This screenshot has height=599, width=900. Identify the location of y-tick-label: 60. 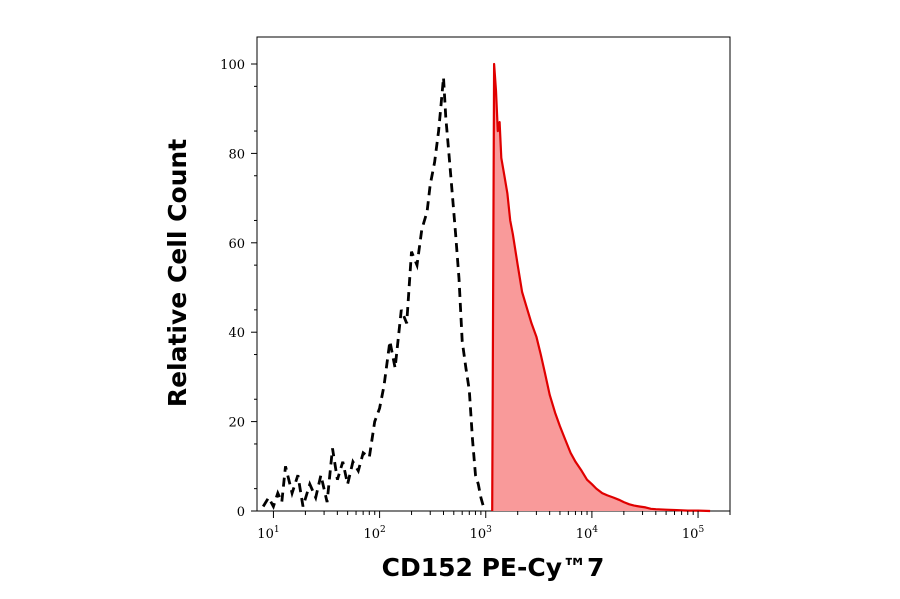
(236, 244).